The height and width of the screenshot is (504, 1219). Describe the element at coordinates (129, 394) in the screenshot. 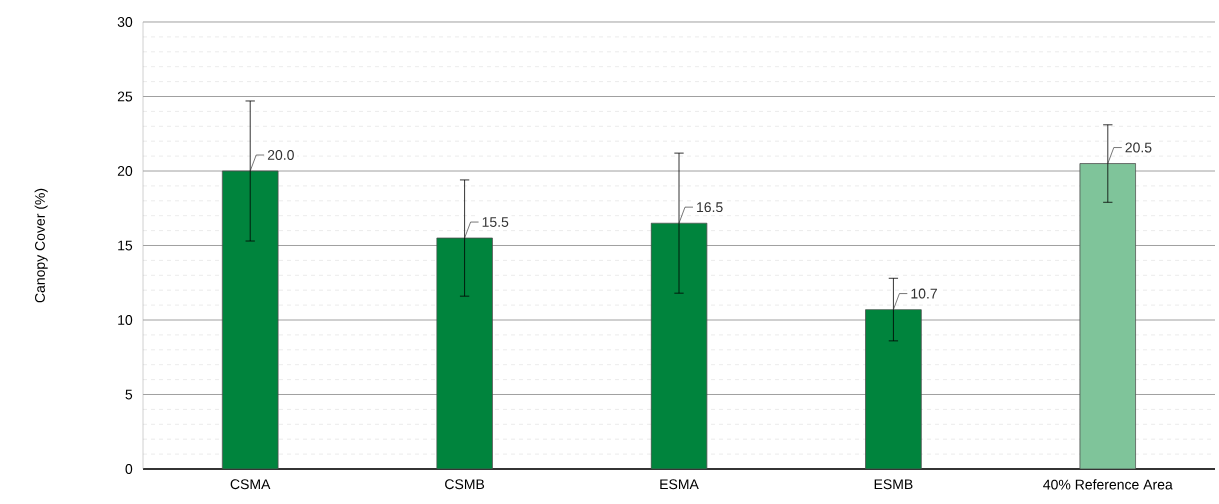

I see `y-tick-label: 5` at that location.